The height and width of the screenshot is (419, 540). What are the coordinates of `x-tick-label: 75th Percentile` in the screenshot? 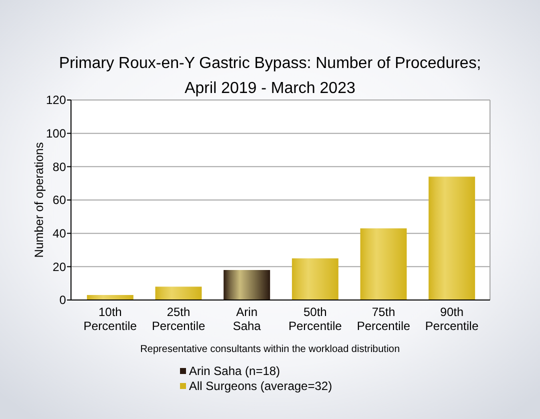 It's located at (383, 319).